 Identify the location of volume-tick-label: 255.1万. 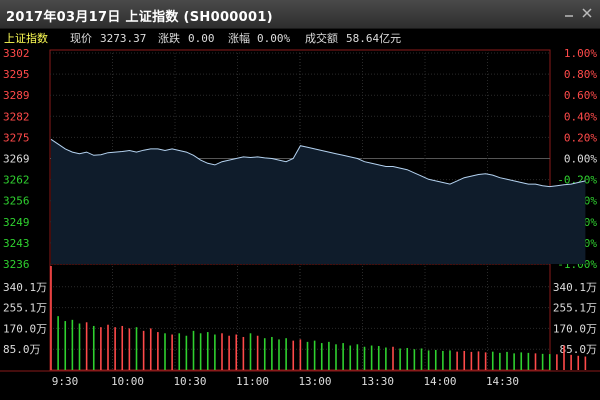
(25, 308).